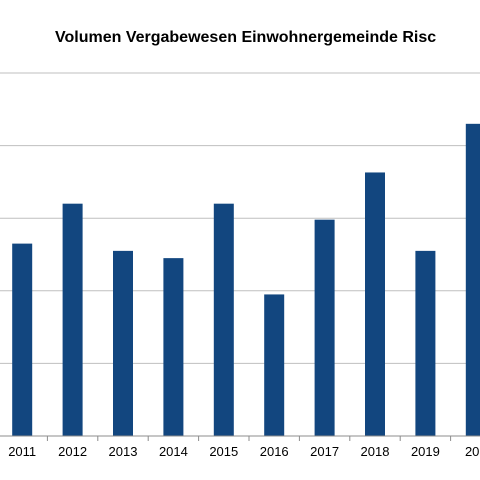 The height and width of the screenshot is (480, 480). What do you see at coordinates (173, 451) in the screenshot?
I see `x-tick-label: 2014` at bounding box center [173, 451].